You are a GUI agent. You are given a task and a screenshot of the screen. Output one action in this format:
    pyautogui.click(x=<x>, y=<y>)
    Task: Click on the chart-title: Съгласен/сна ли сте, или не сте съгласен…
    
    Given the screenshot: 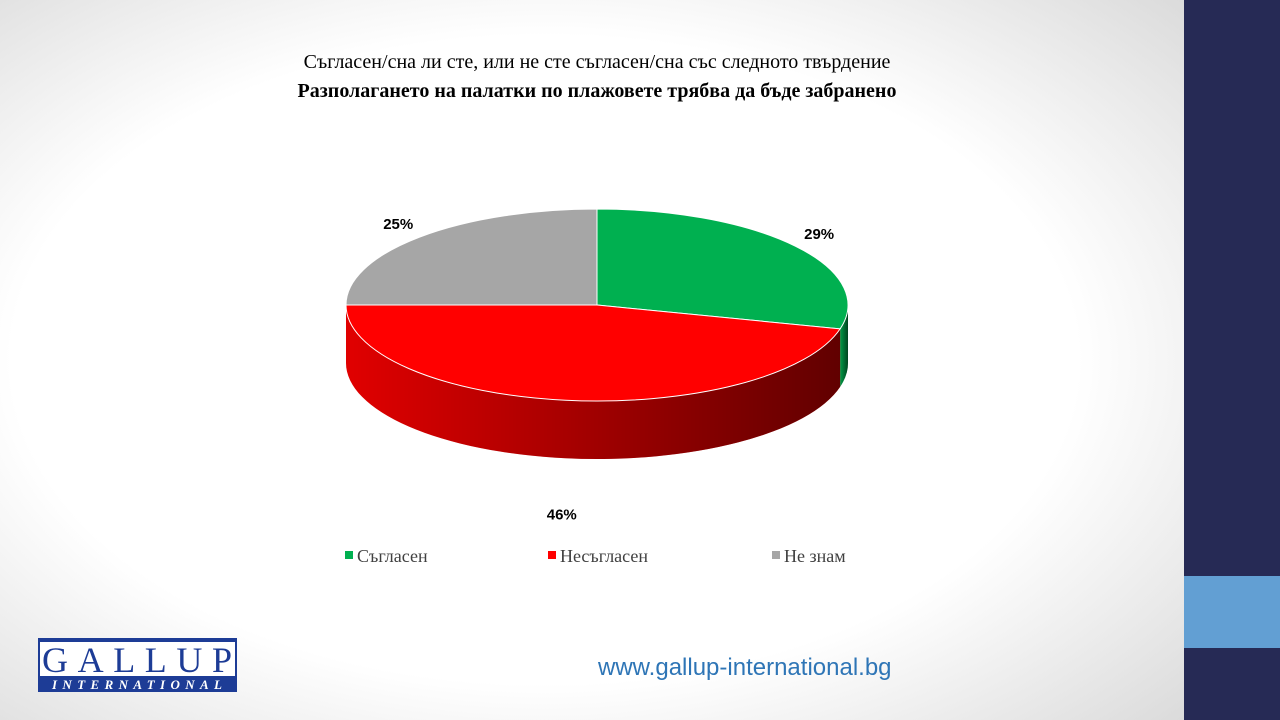 What is the action you would take?
    pyautogui.click(x=597, y=62)
    